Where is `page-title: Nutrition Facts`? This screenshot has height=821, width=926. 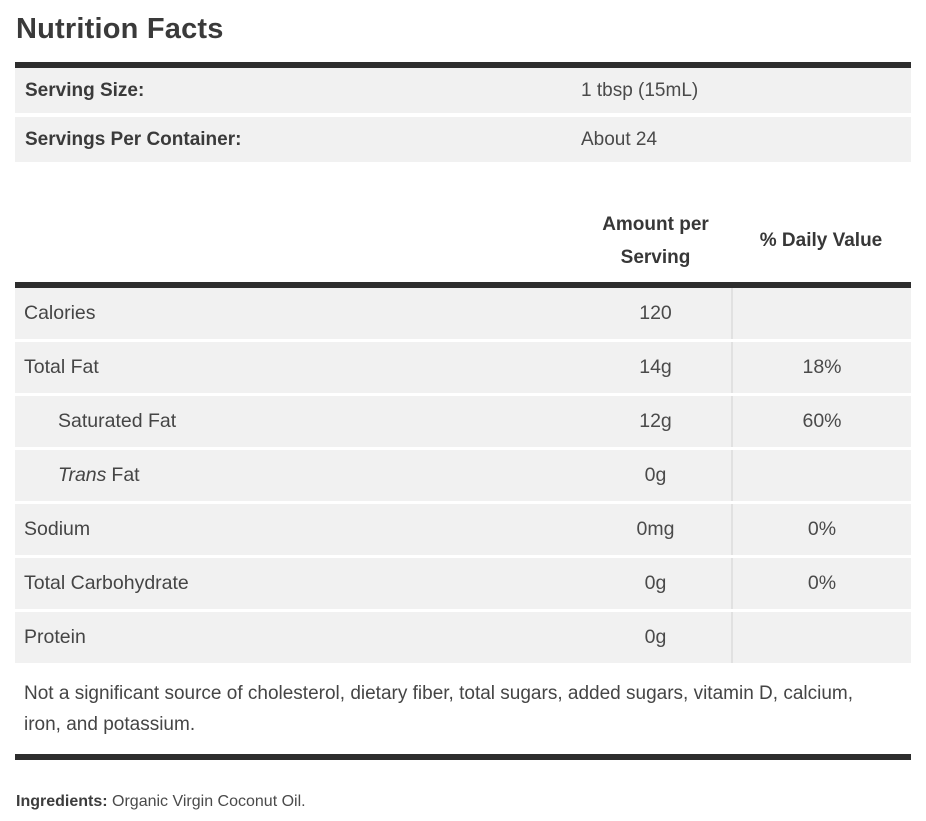 page-title: Nutrition Facts is located at coordinates (120, 29).